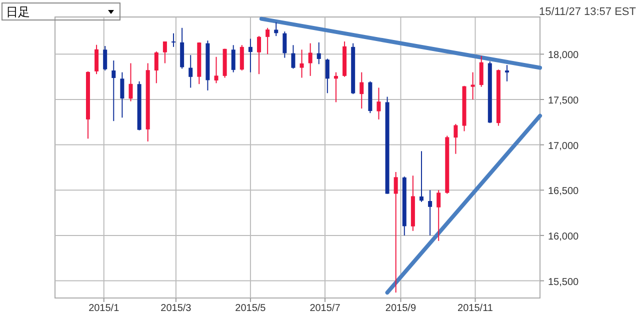 The width and height of the screenshot is (640, 325). I want to click on y-tick-label: 15,500, so click(564, 282).